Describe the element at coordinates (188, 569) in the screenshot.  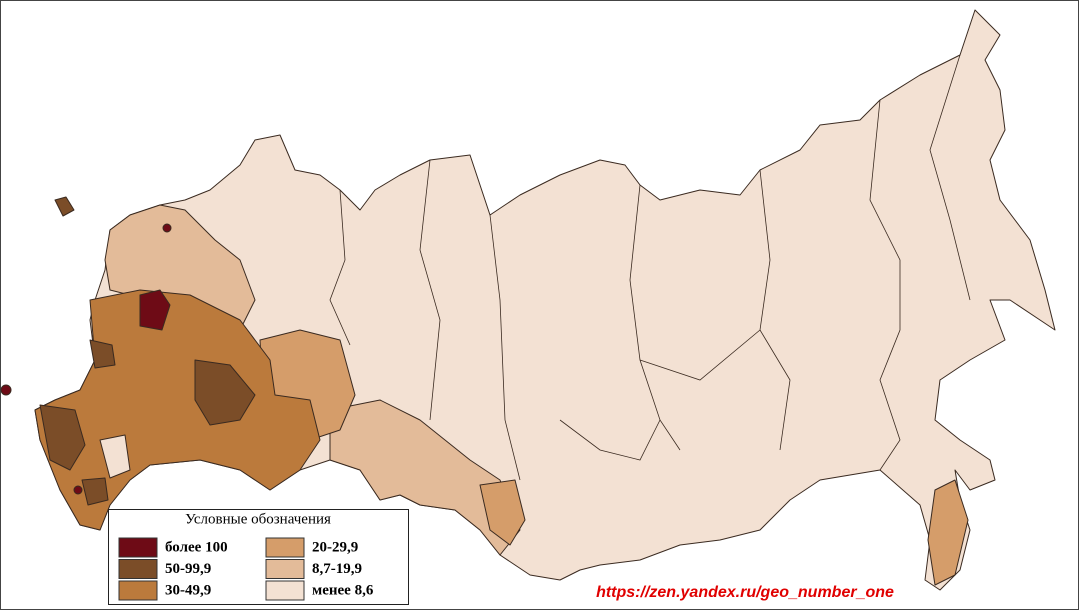
I see `legend-label: 50-99,9` at that location.